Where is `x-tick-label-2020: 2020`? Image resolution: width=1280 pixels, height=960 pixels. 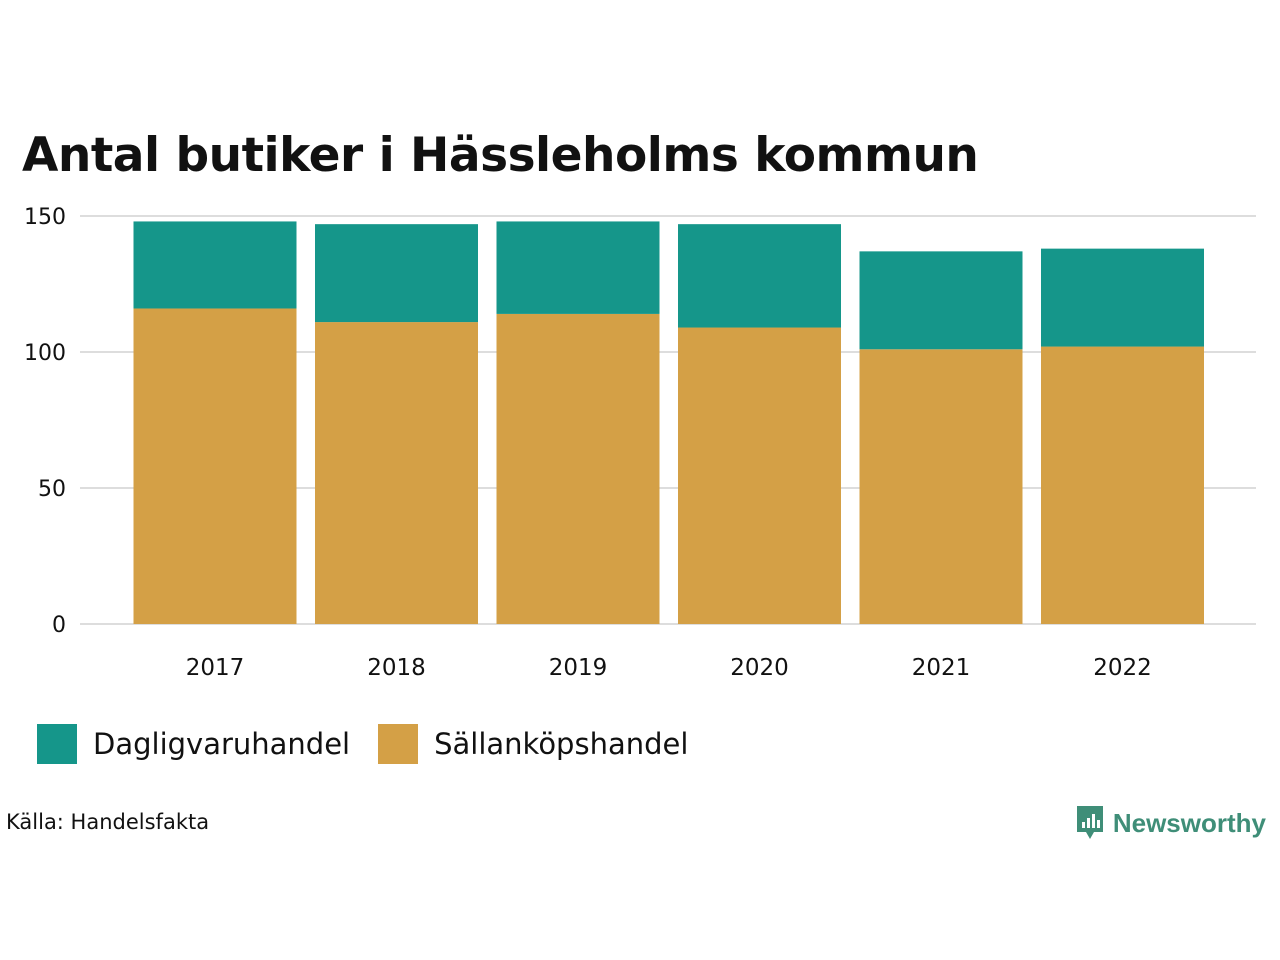 x-tick-label-2020: 2020 is located at coordinates (759, 668).